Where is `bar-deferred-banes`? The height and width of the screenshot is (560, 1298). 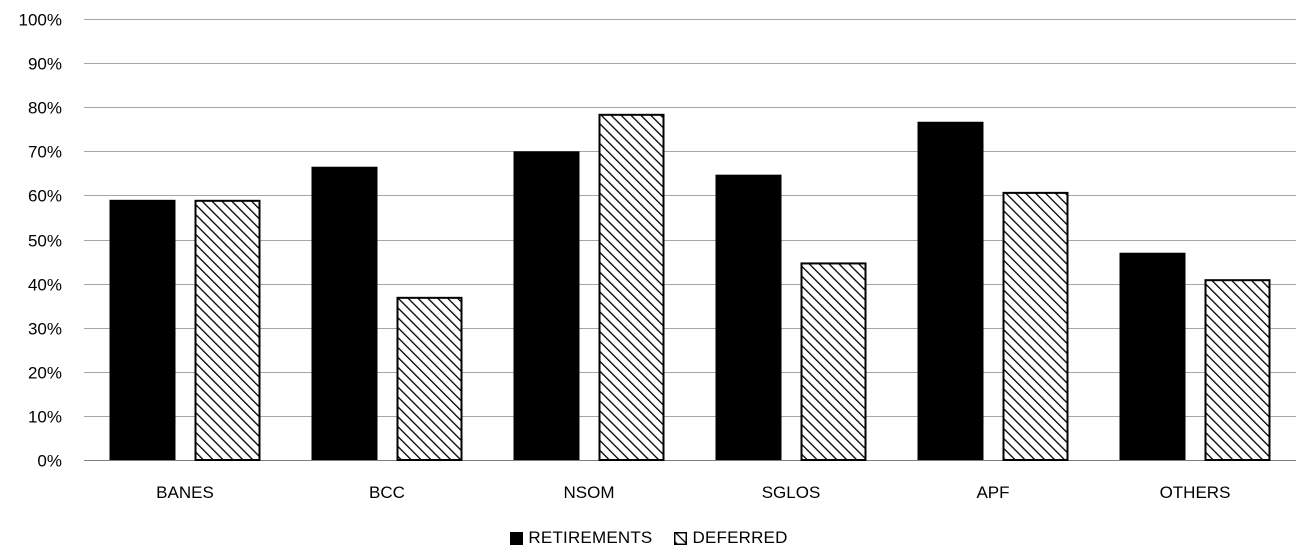
bar-deferred-banes is located at coordinates (227, 330).